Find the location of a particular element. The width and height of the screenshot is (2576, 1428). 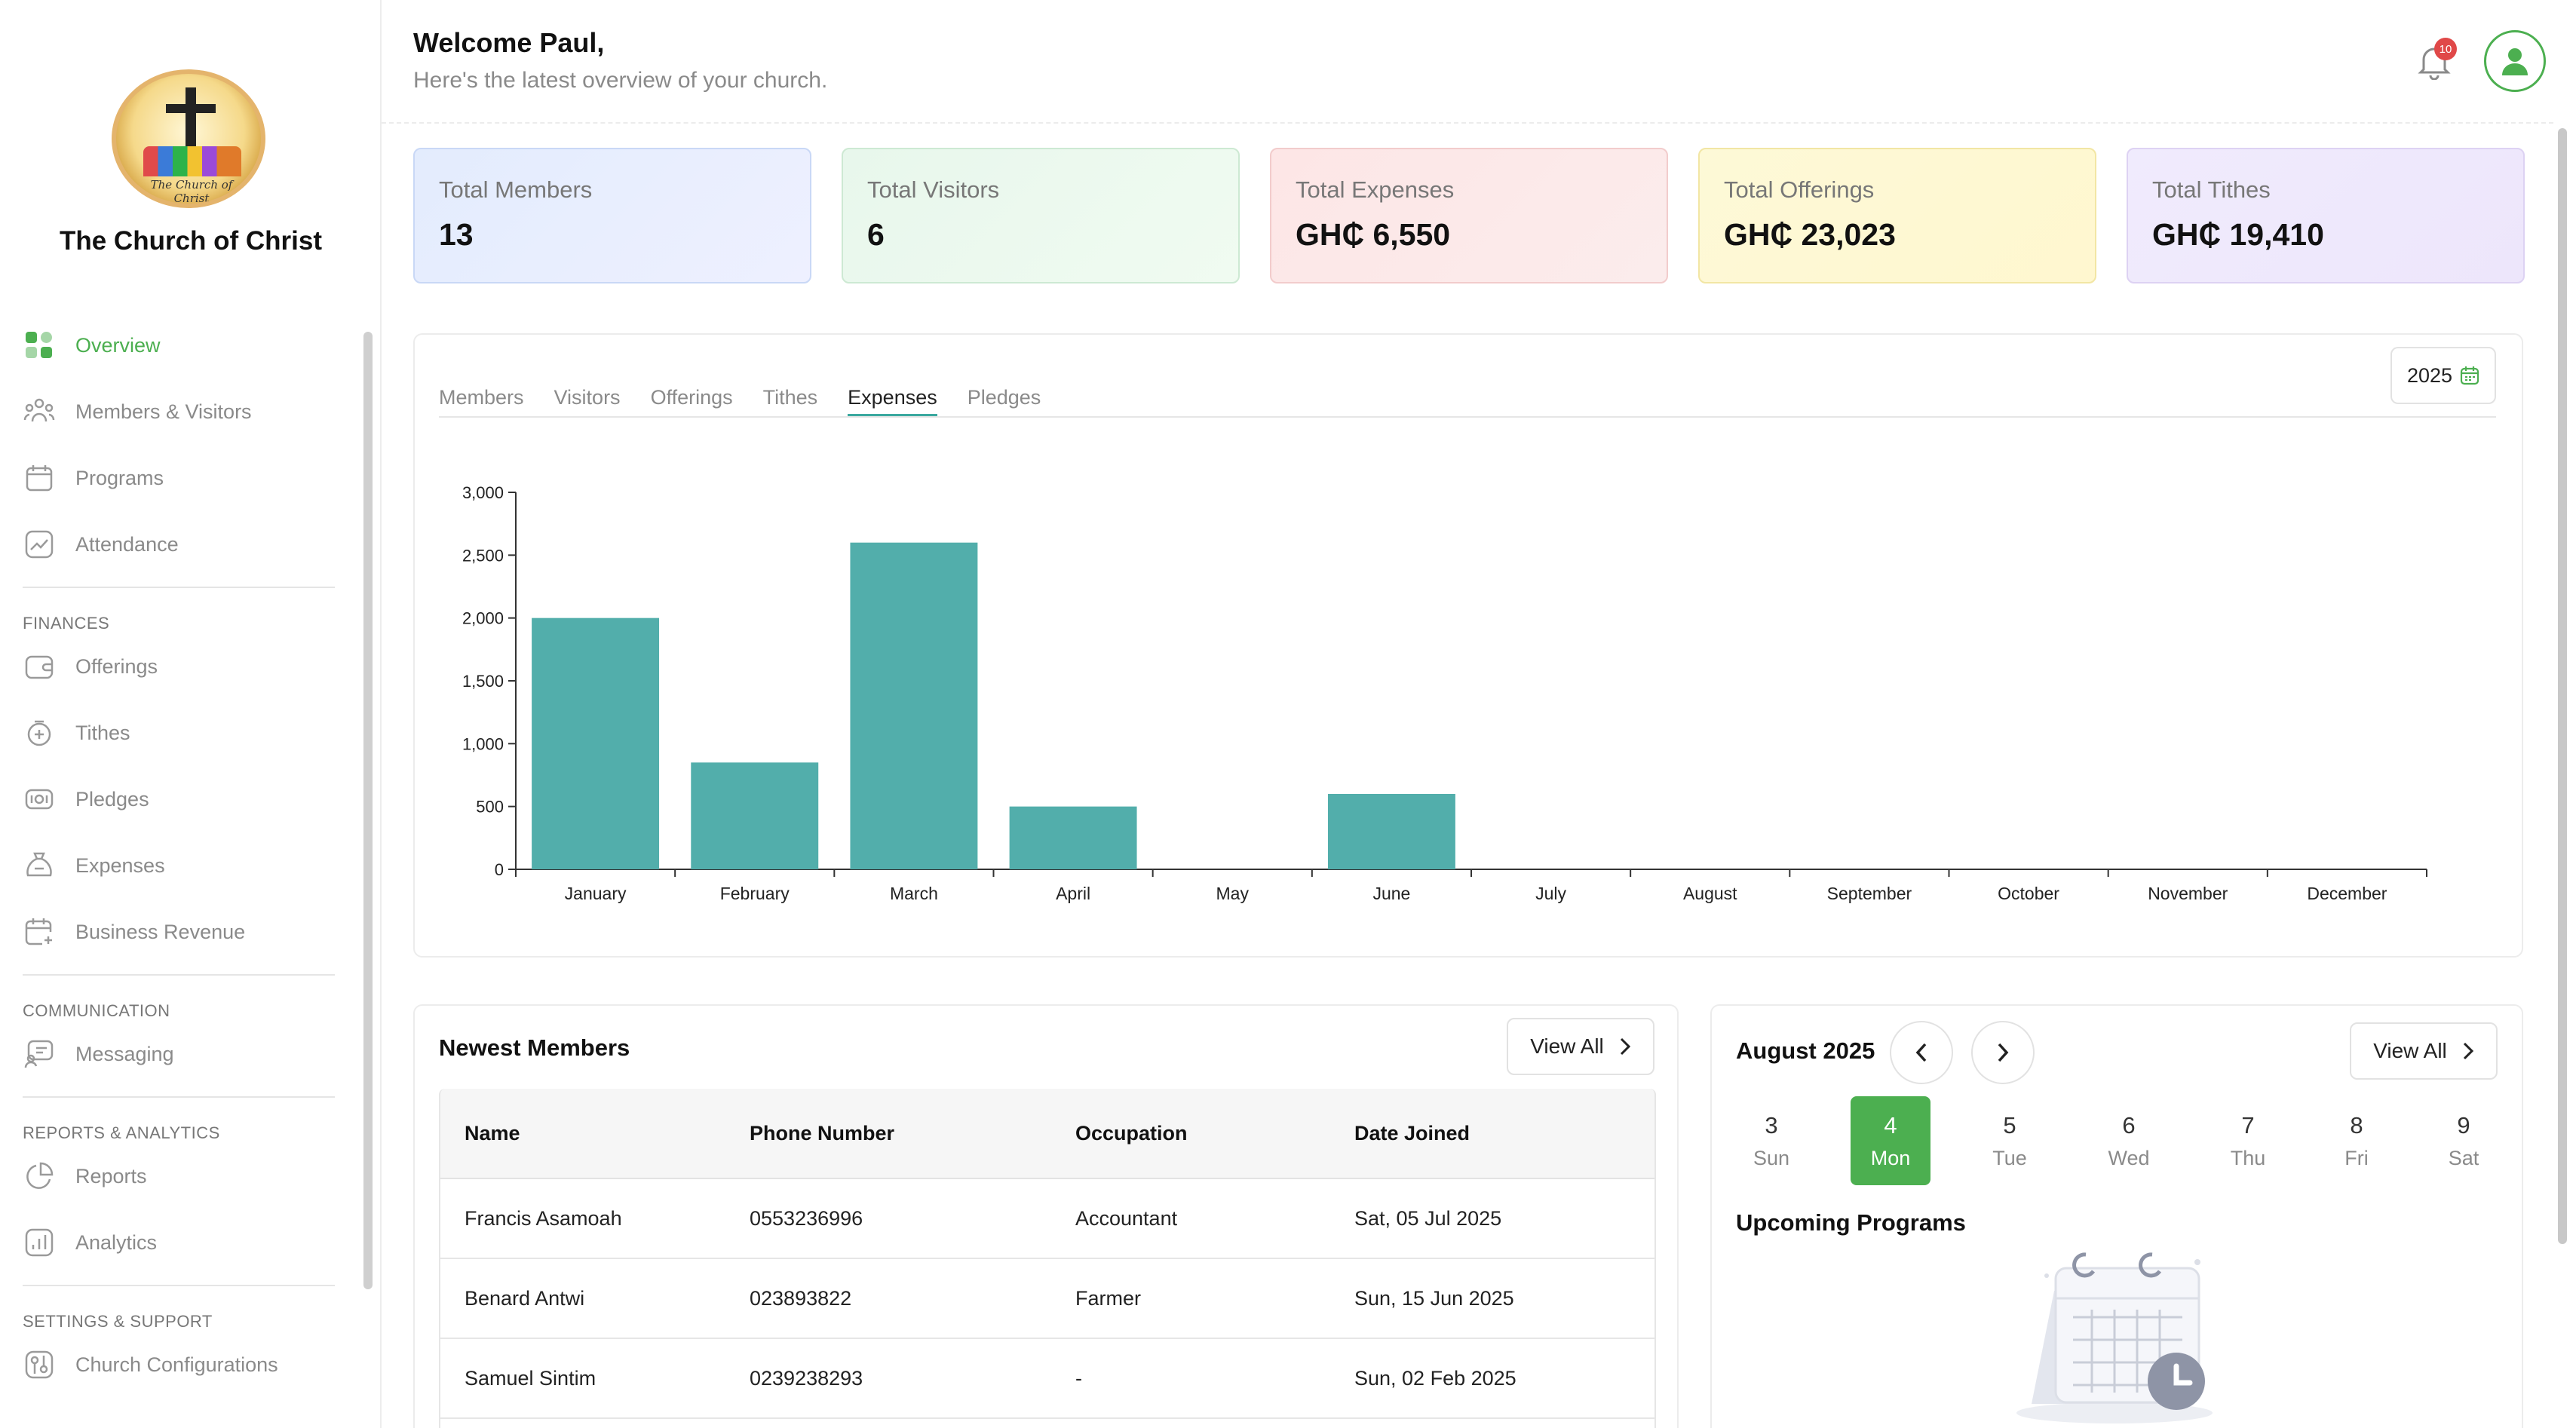

nav-attendance: Attendance is located at coordinates (101, 544).